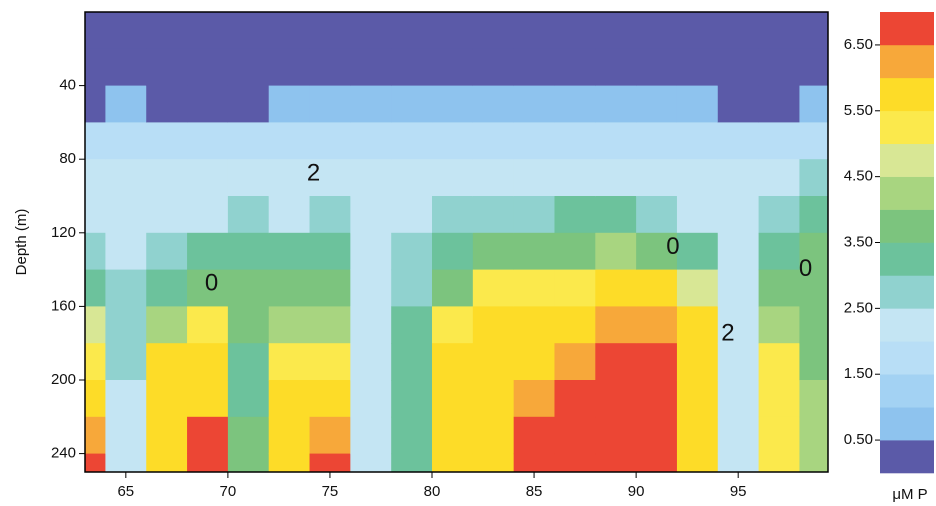 This screenshot has height=506, width=936. Describe the element at coordinates (858, 176) in the screenshot. I see `colorbar-tick-label: 4.50` at that location.